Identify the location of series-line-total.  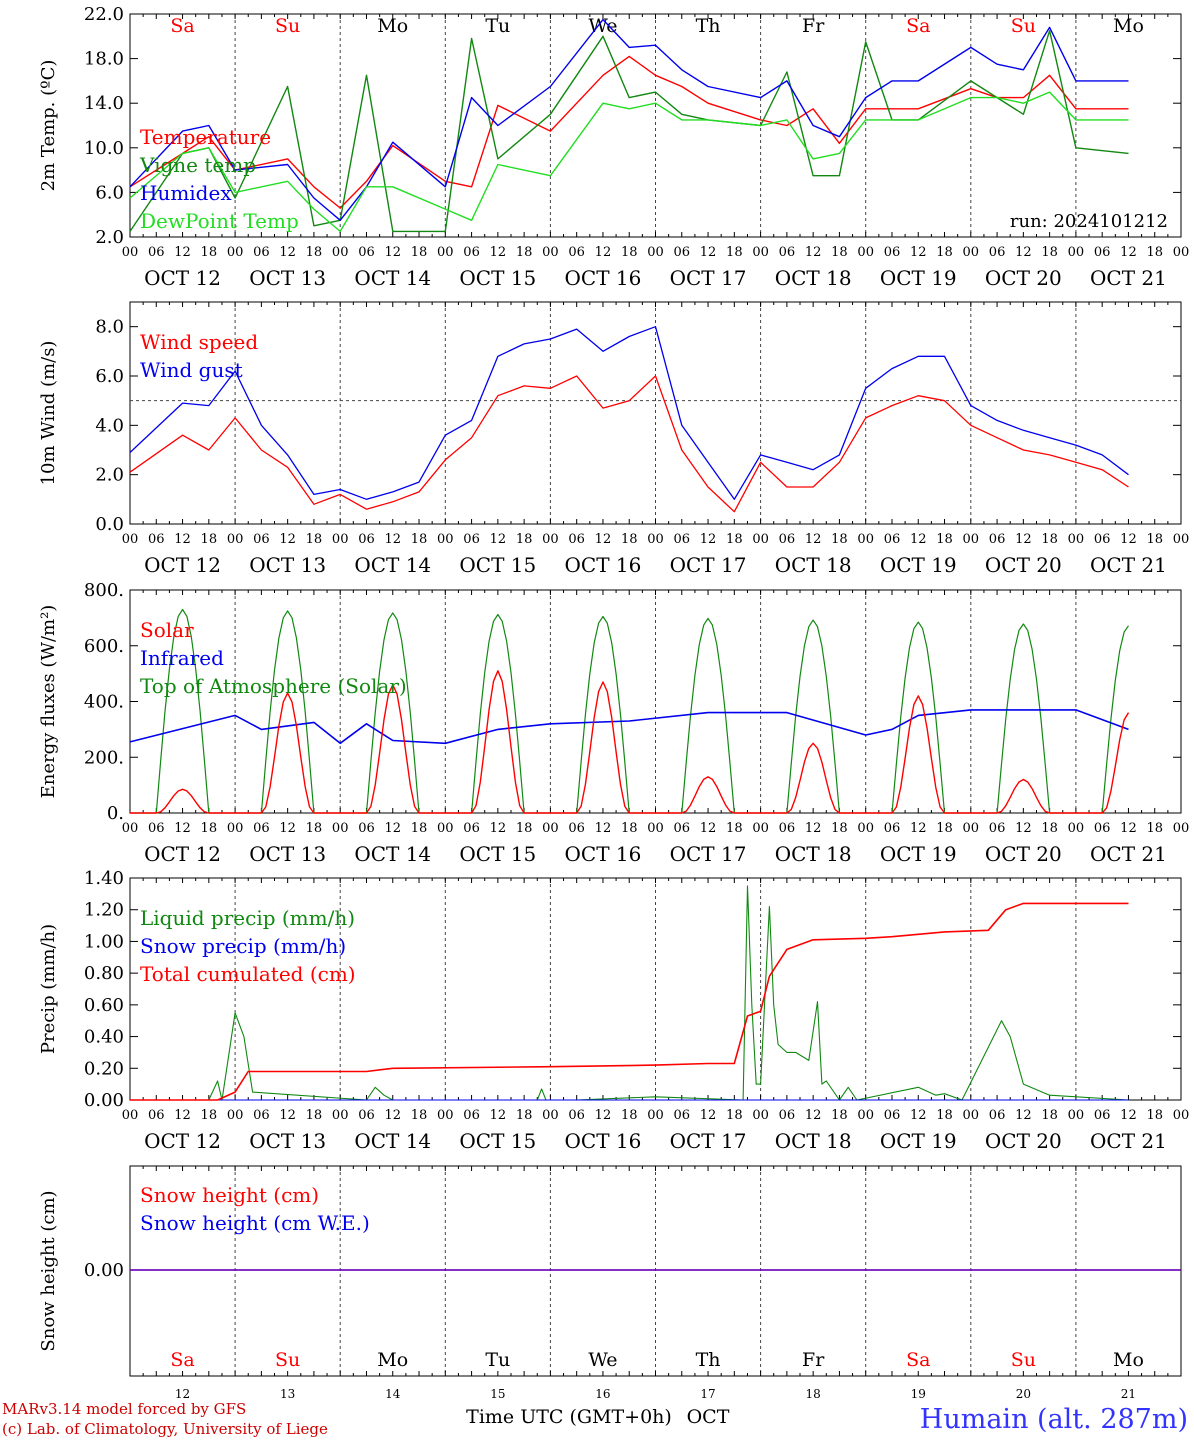
(629, 1001).